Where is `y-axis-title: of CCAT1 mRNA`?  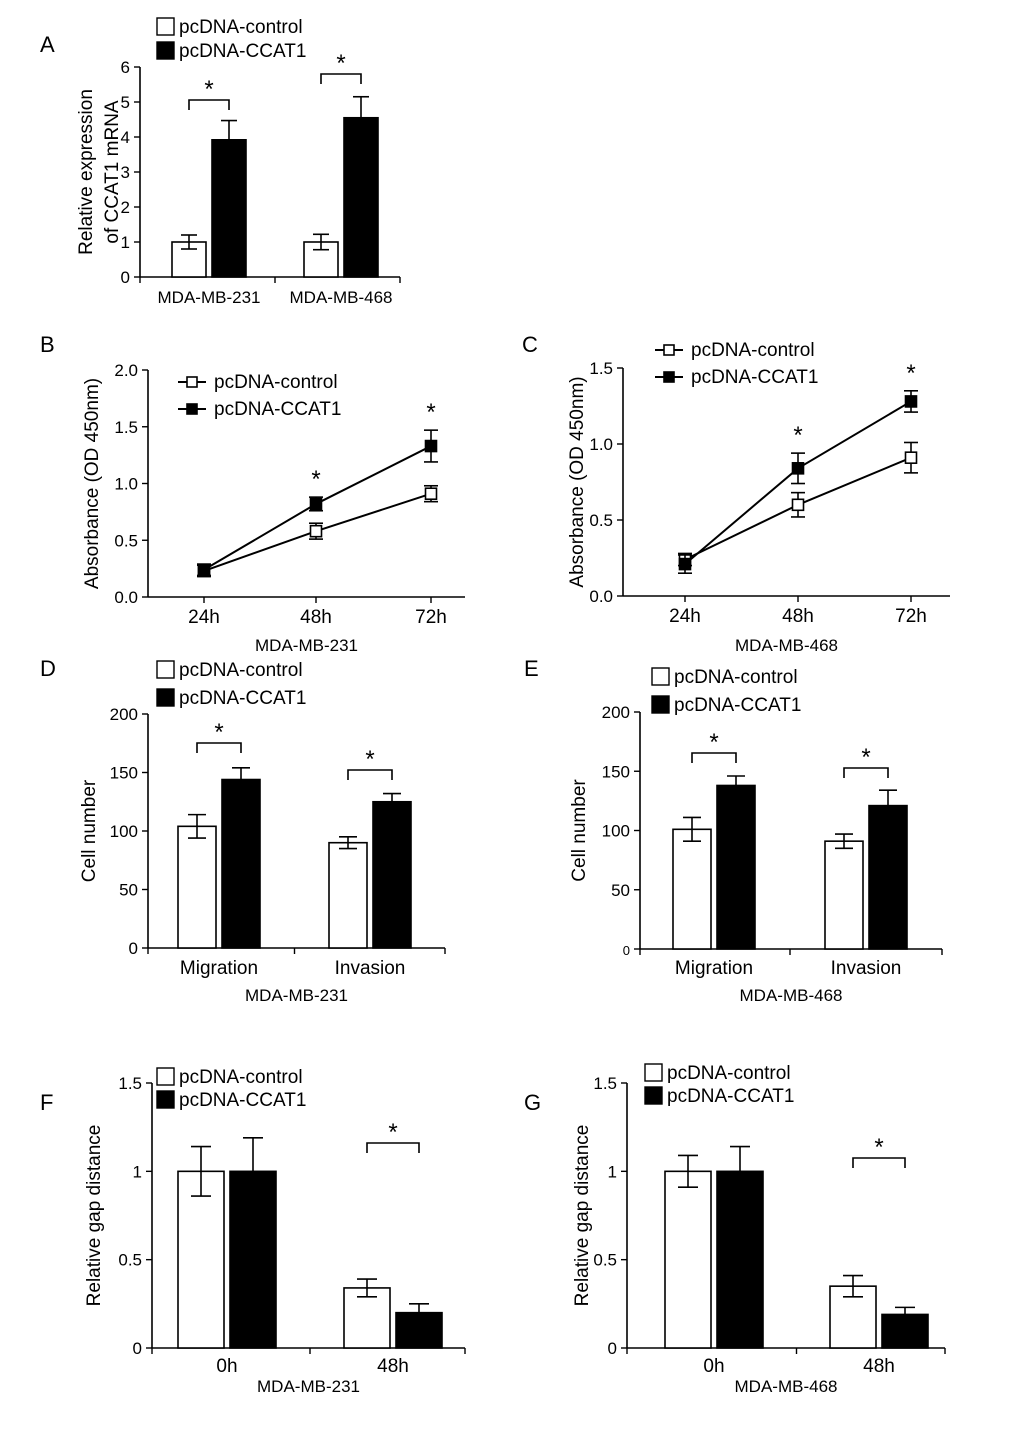 y-axis-title: of CCAT1 mRNA is located at coordinates (112, 172).